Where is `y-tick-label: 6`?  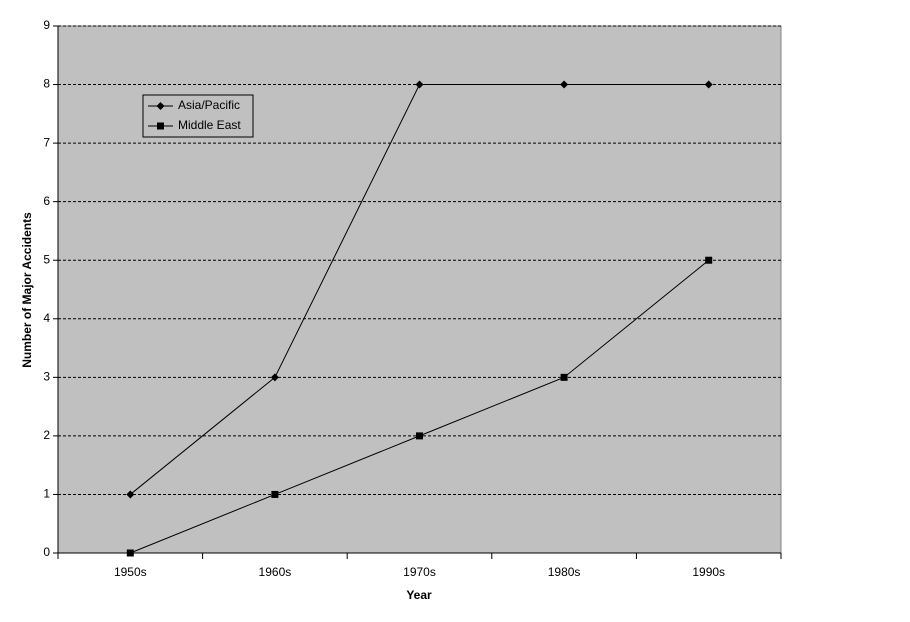
y-tick-label: 6 is located at coordinates (46, 201).